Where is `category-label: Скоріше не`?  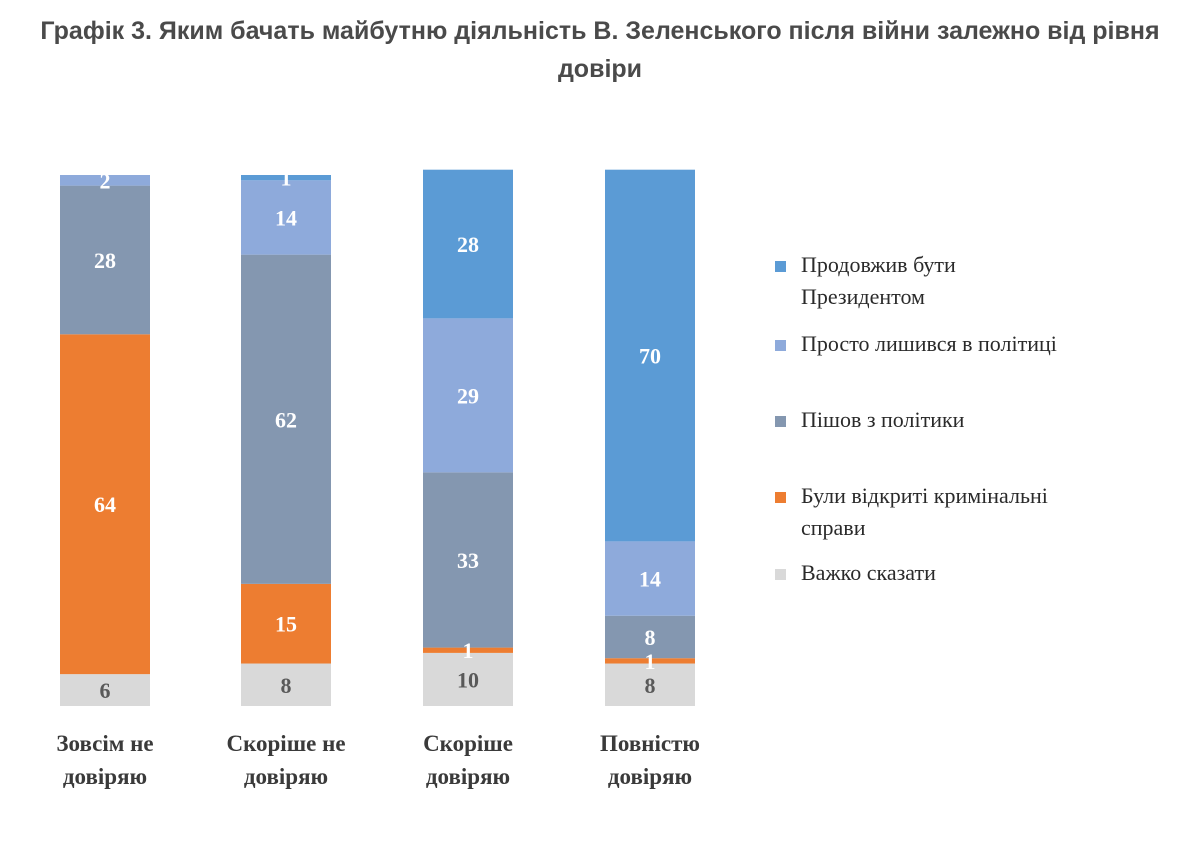 category-label: Скоріше не is located at coordinates (285, 743).